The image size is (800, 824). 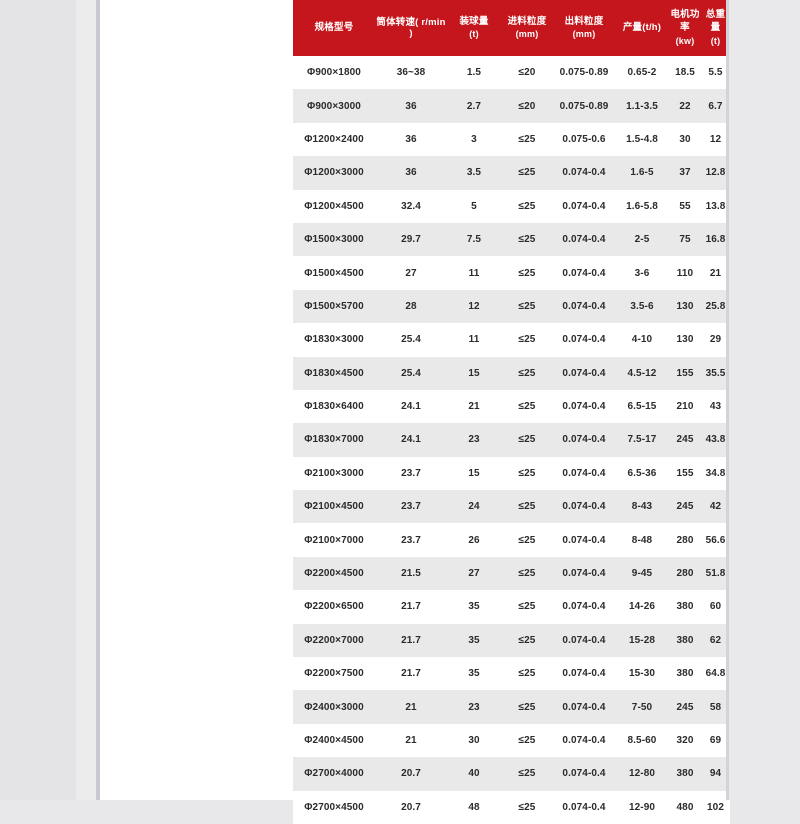 I want to click on column-header-discharge-size-label: 出料粒度, so click(x=584, y=21).